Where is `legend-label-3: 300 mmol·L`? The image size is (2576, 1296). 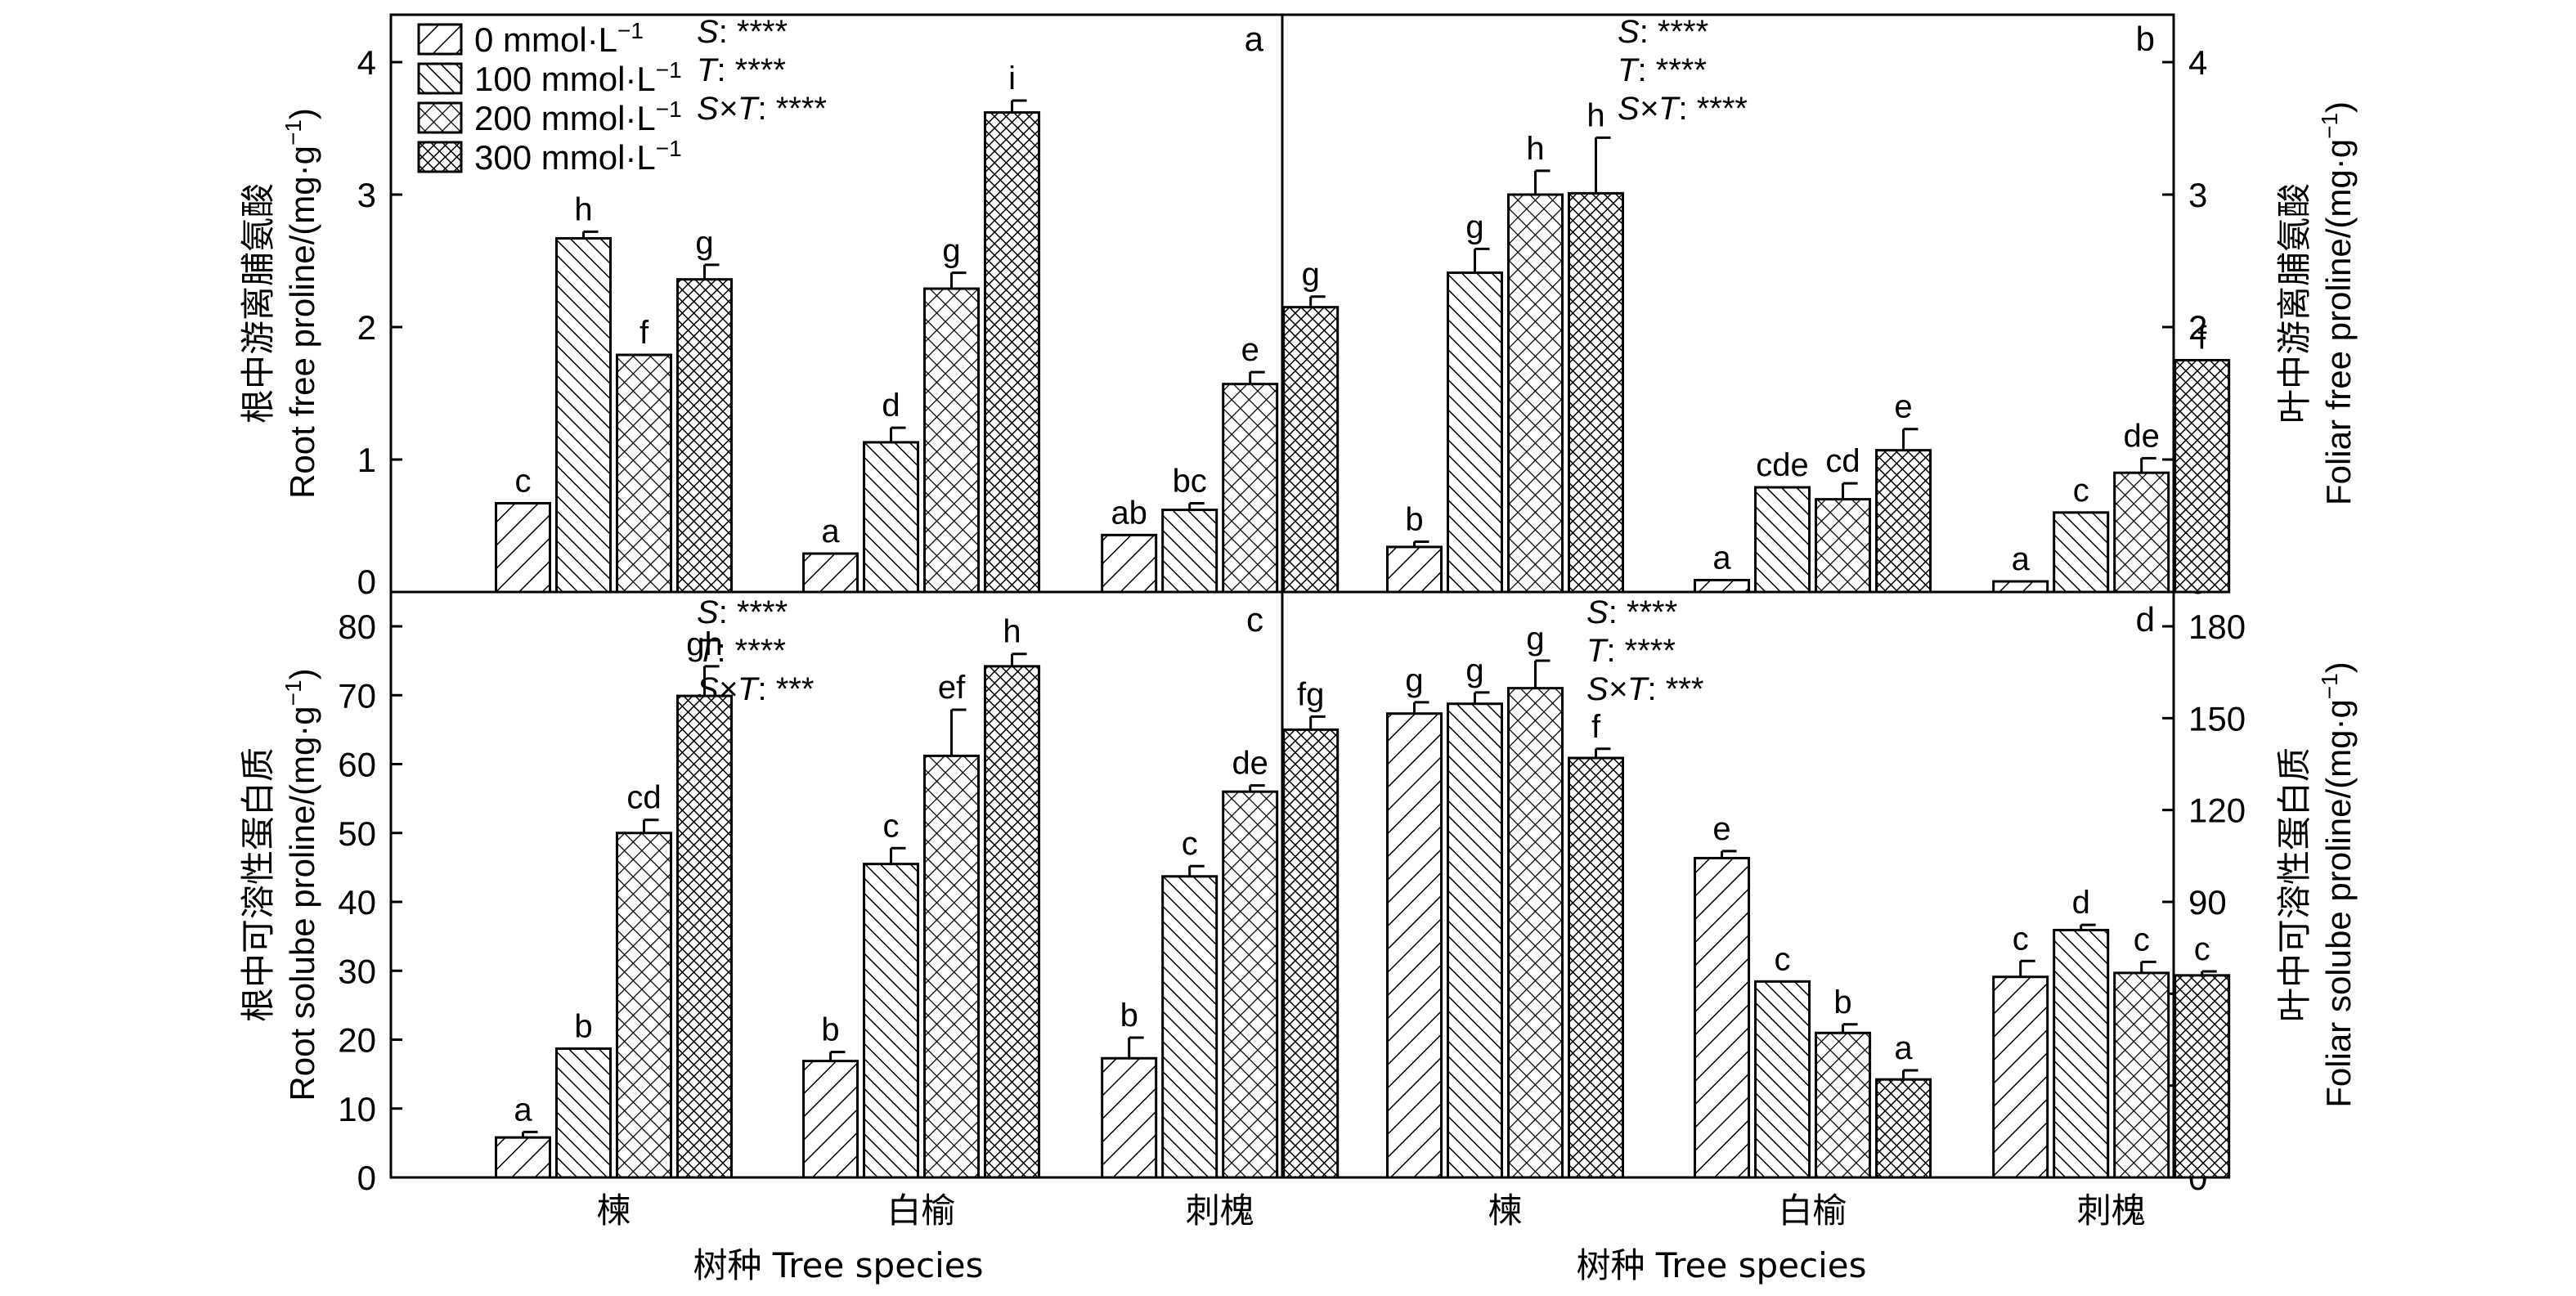
legend-label-3: 300 mmol·L is located at coordinates (565, 157).